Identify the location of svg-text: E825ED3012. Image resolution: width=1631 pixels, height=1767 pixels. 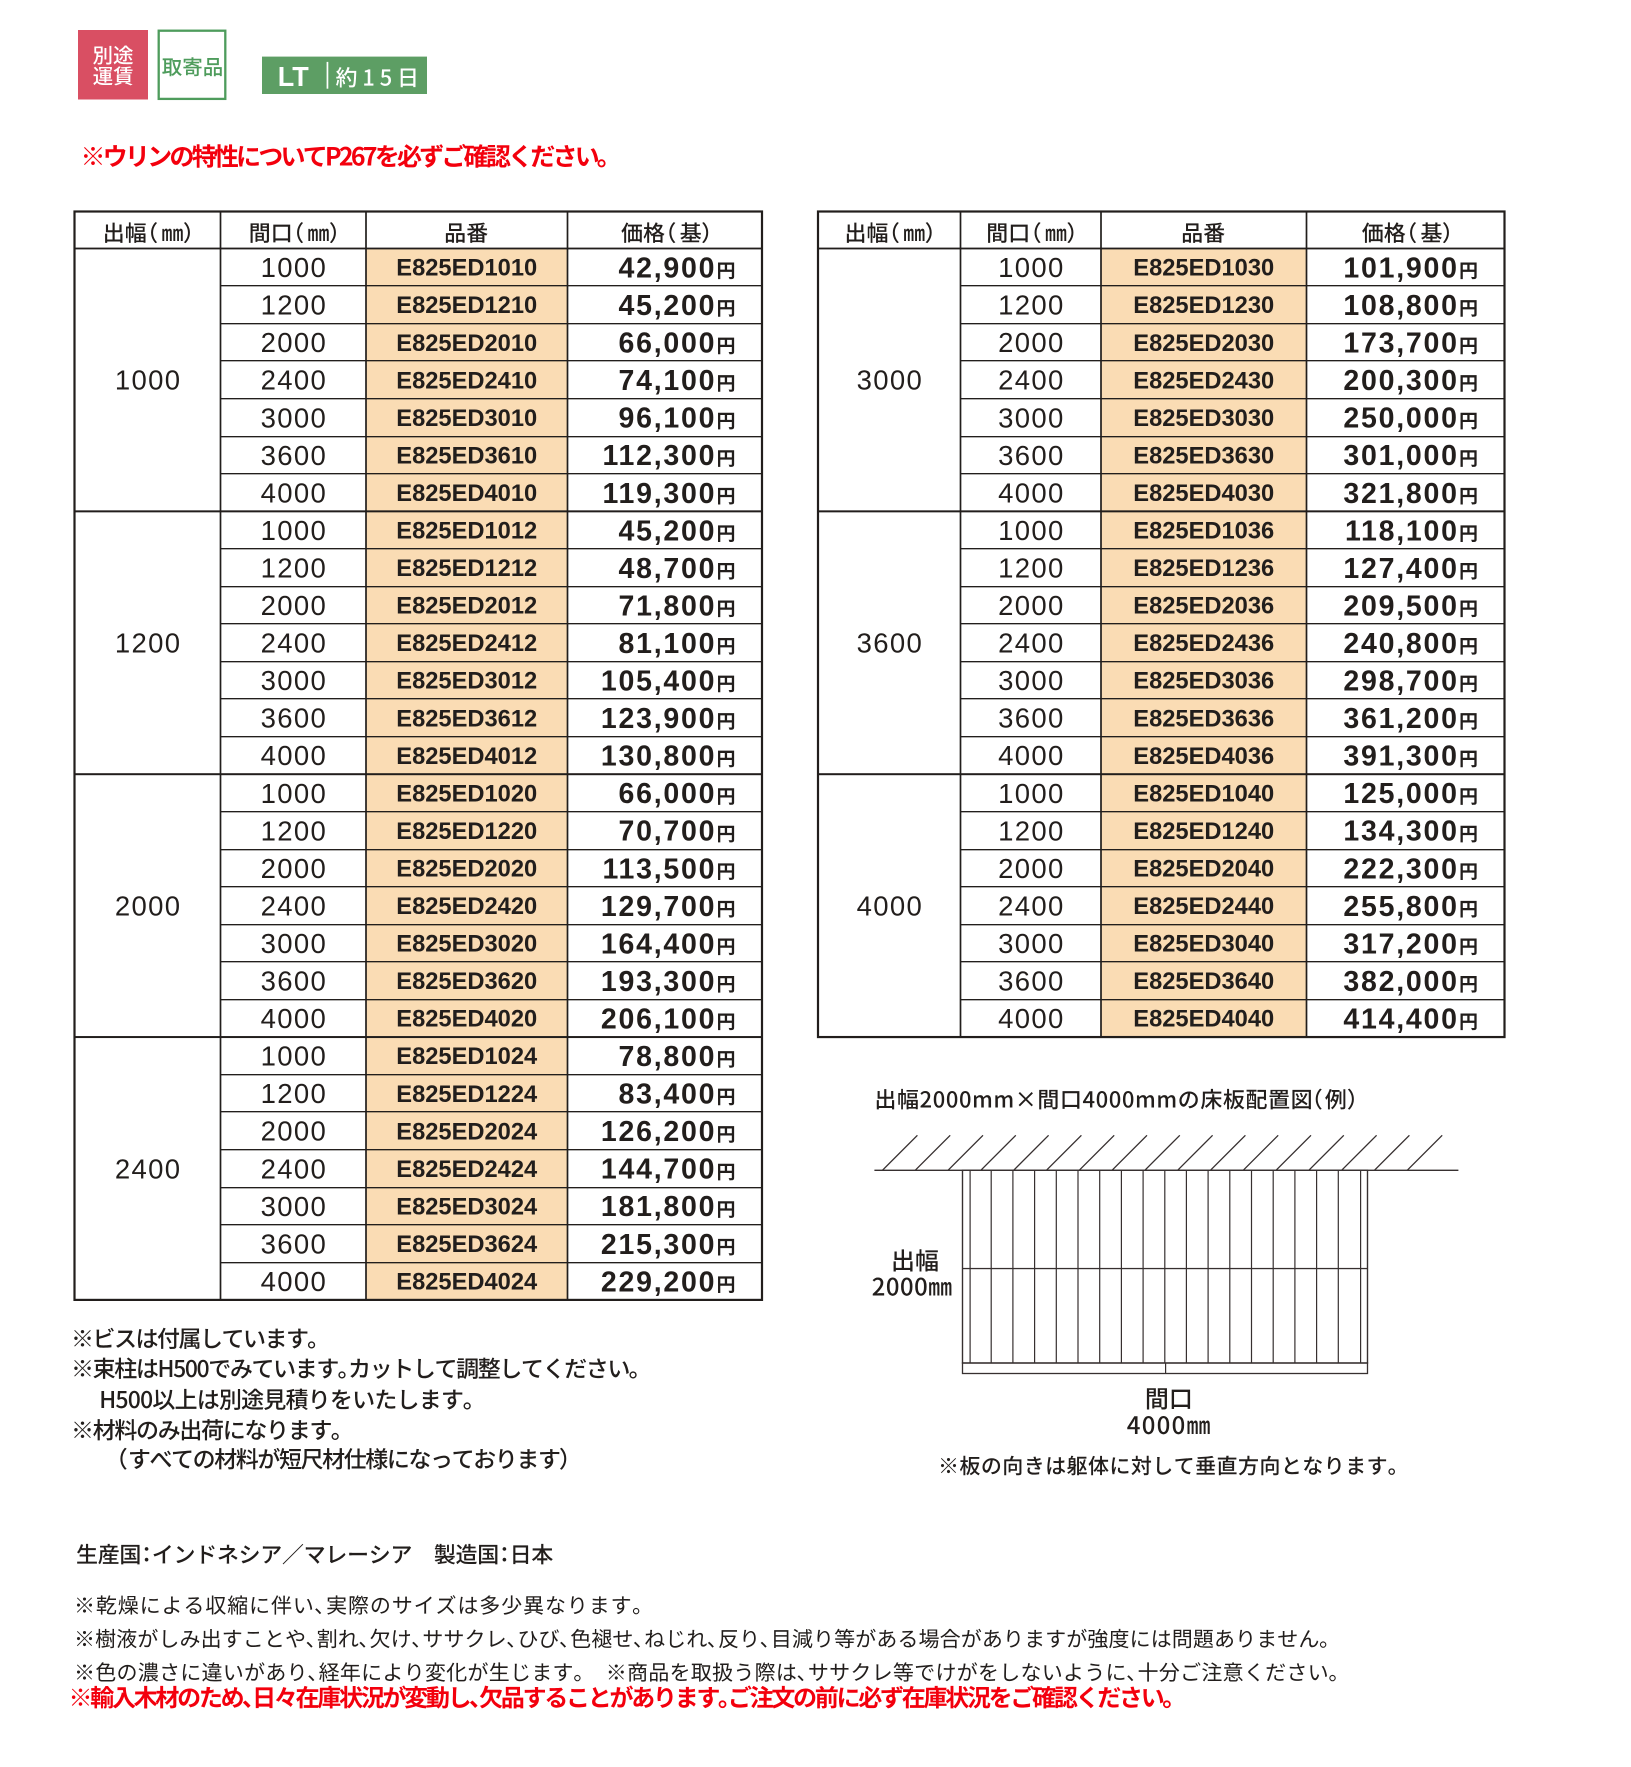
(466, 682).